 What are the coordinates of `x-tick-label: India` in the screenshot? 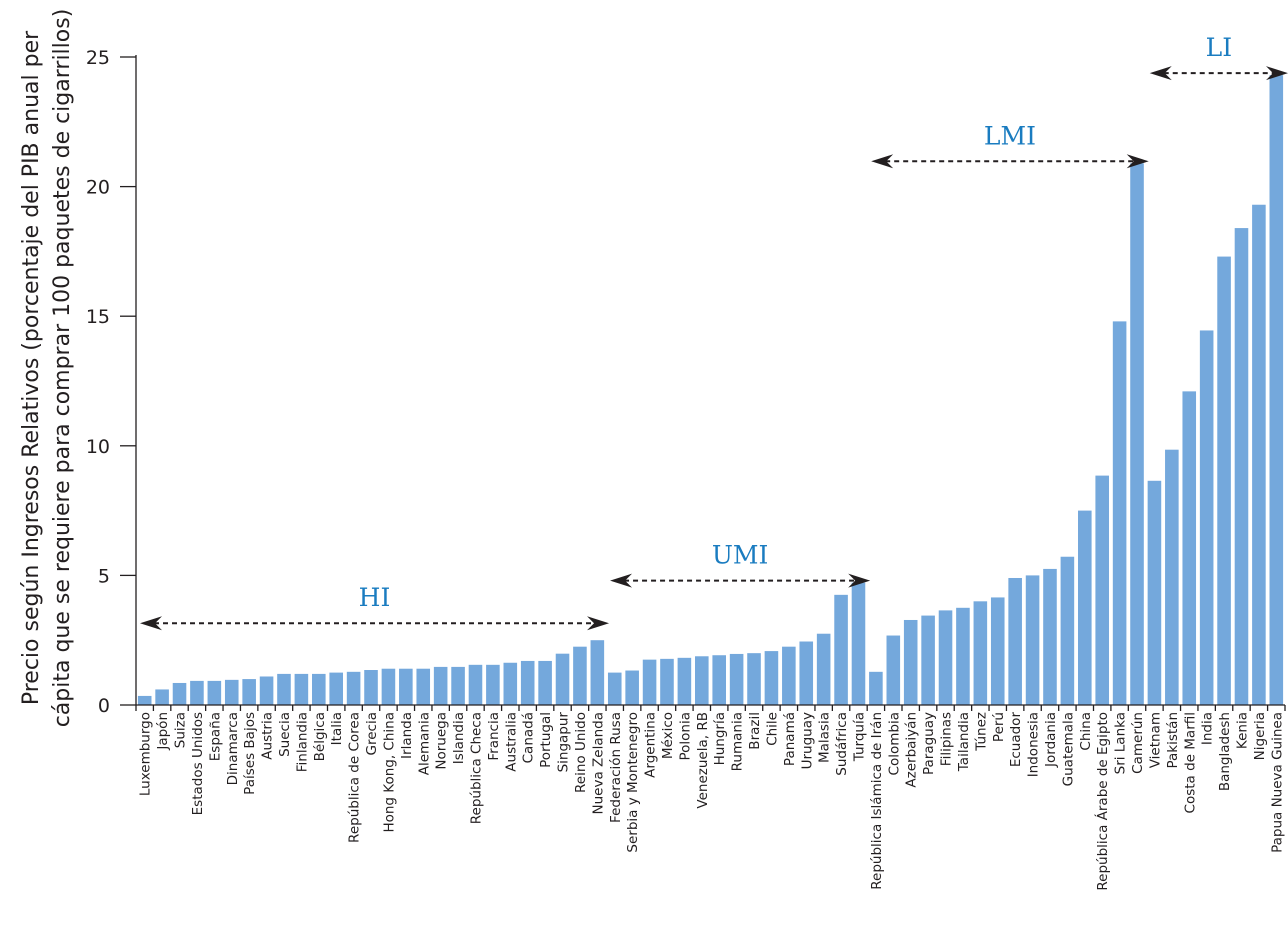 It's located at (1208, 728).